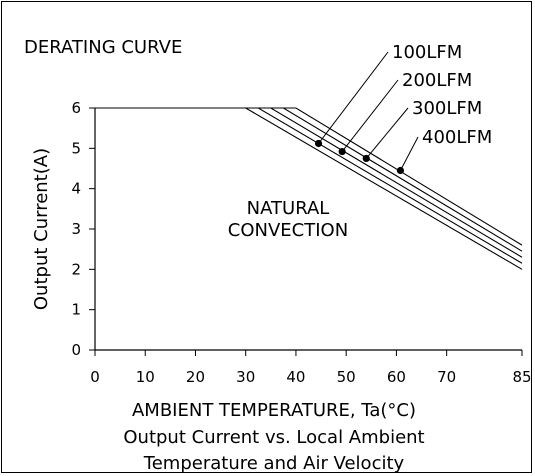 The image size is (535, 476). What do you see at coordinates (145, 377) in the screenshot?
I see `x-tick-label: 10` at bounding box center [145, 377].